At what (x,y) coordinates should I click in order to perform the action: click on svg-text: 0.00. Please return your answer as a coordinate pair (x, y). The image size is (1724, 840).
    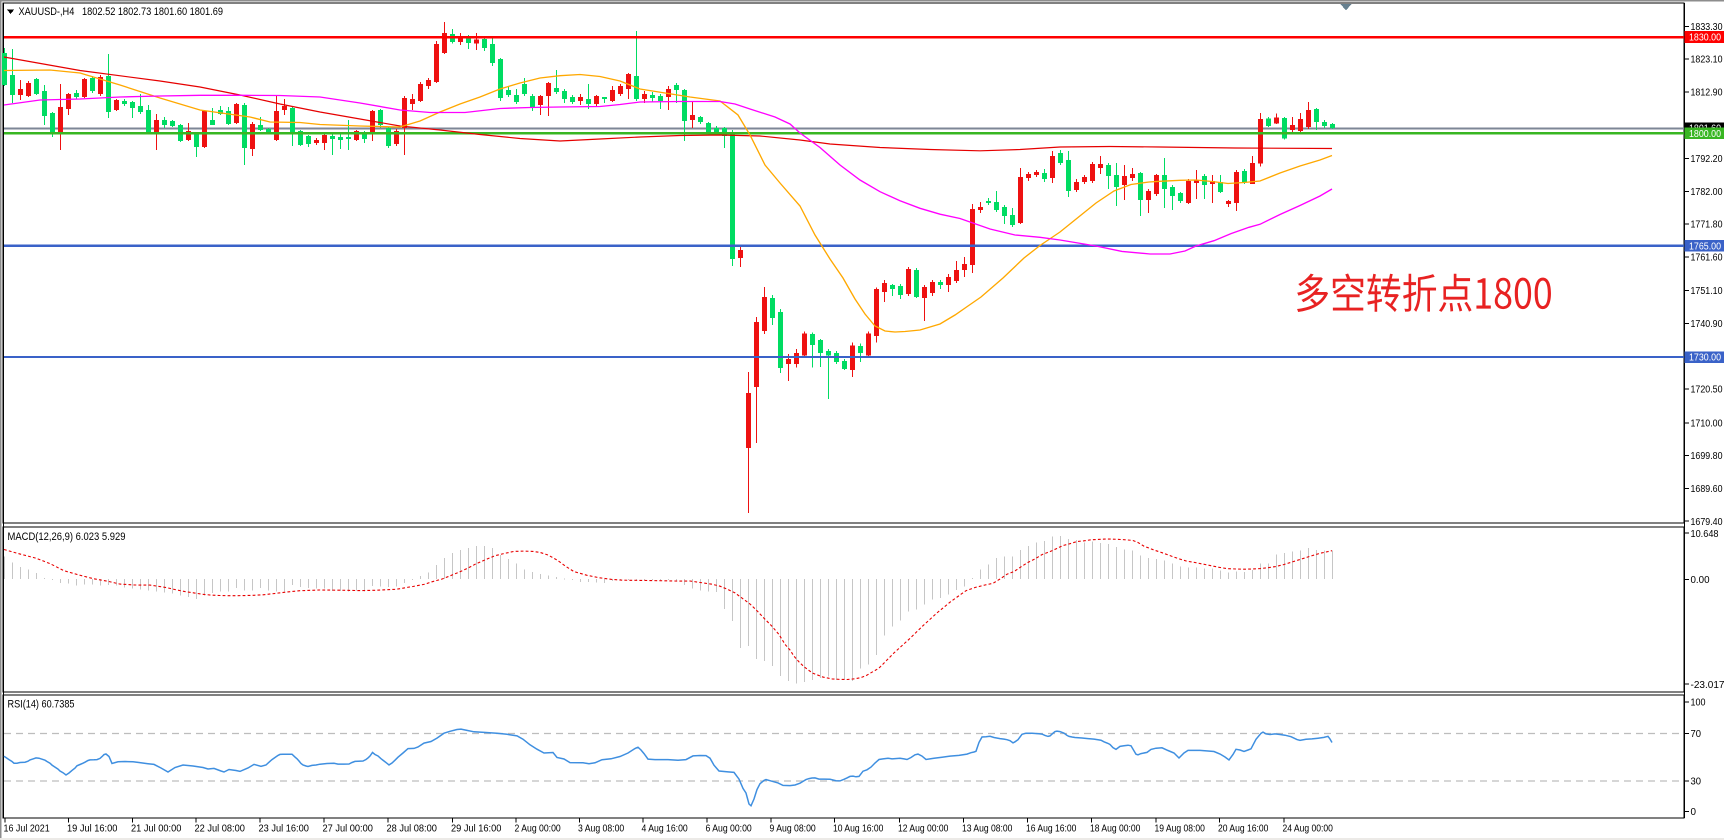
    Looking at the image, I should click on (1700, 580).